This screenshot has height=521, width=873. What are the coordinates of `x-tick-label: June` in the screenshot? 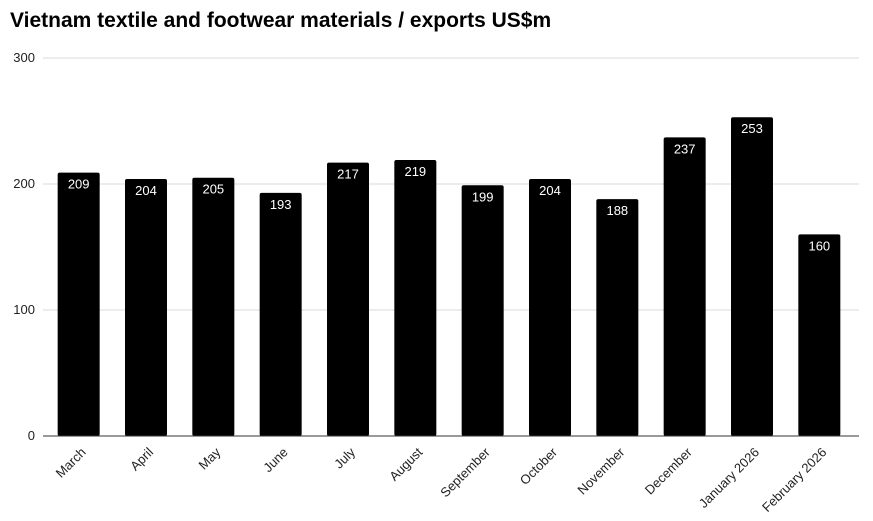 It's located at (275, 460).